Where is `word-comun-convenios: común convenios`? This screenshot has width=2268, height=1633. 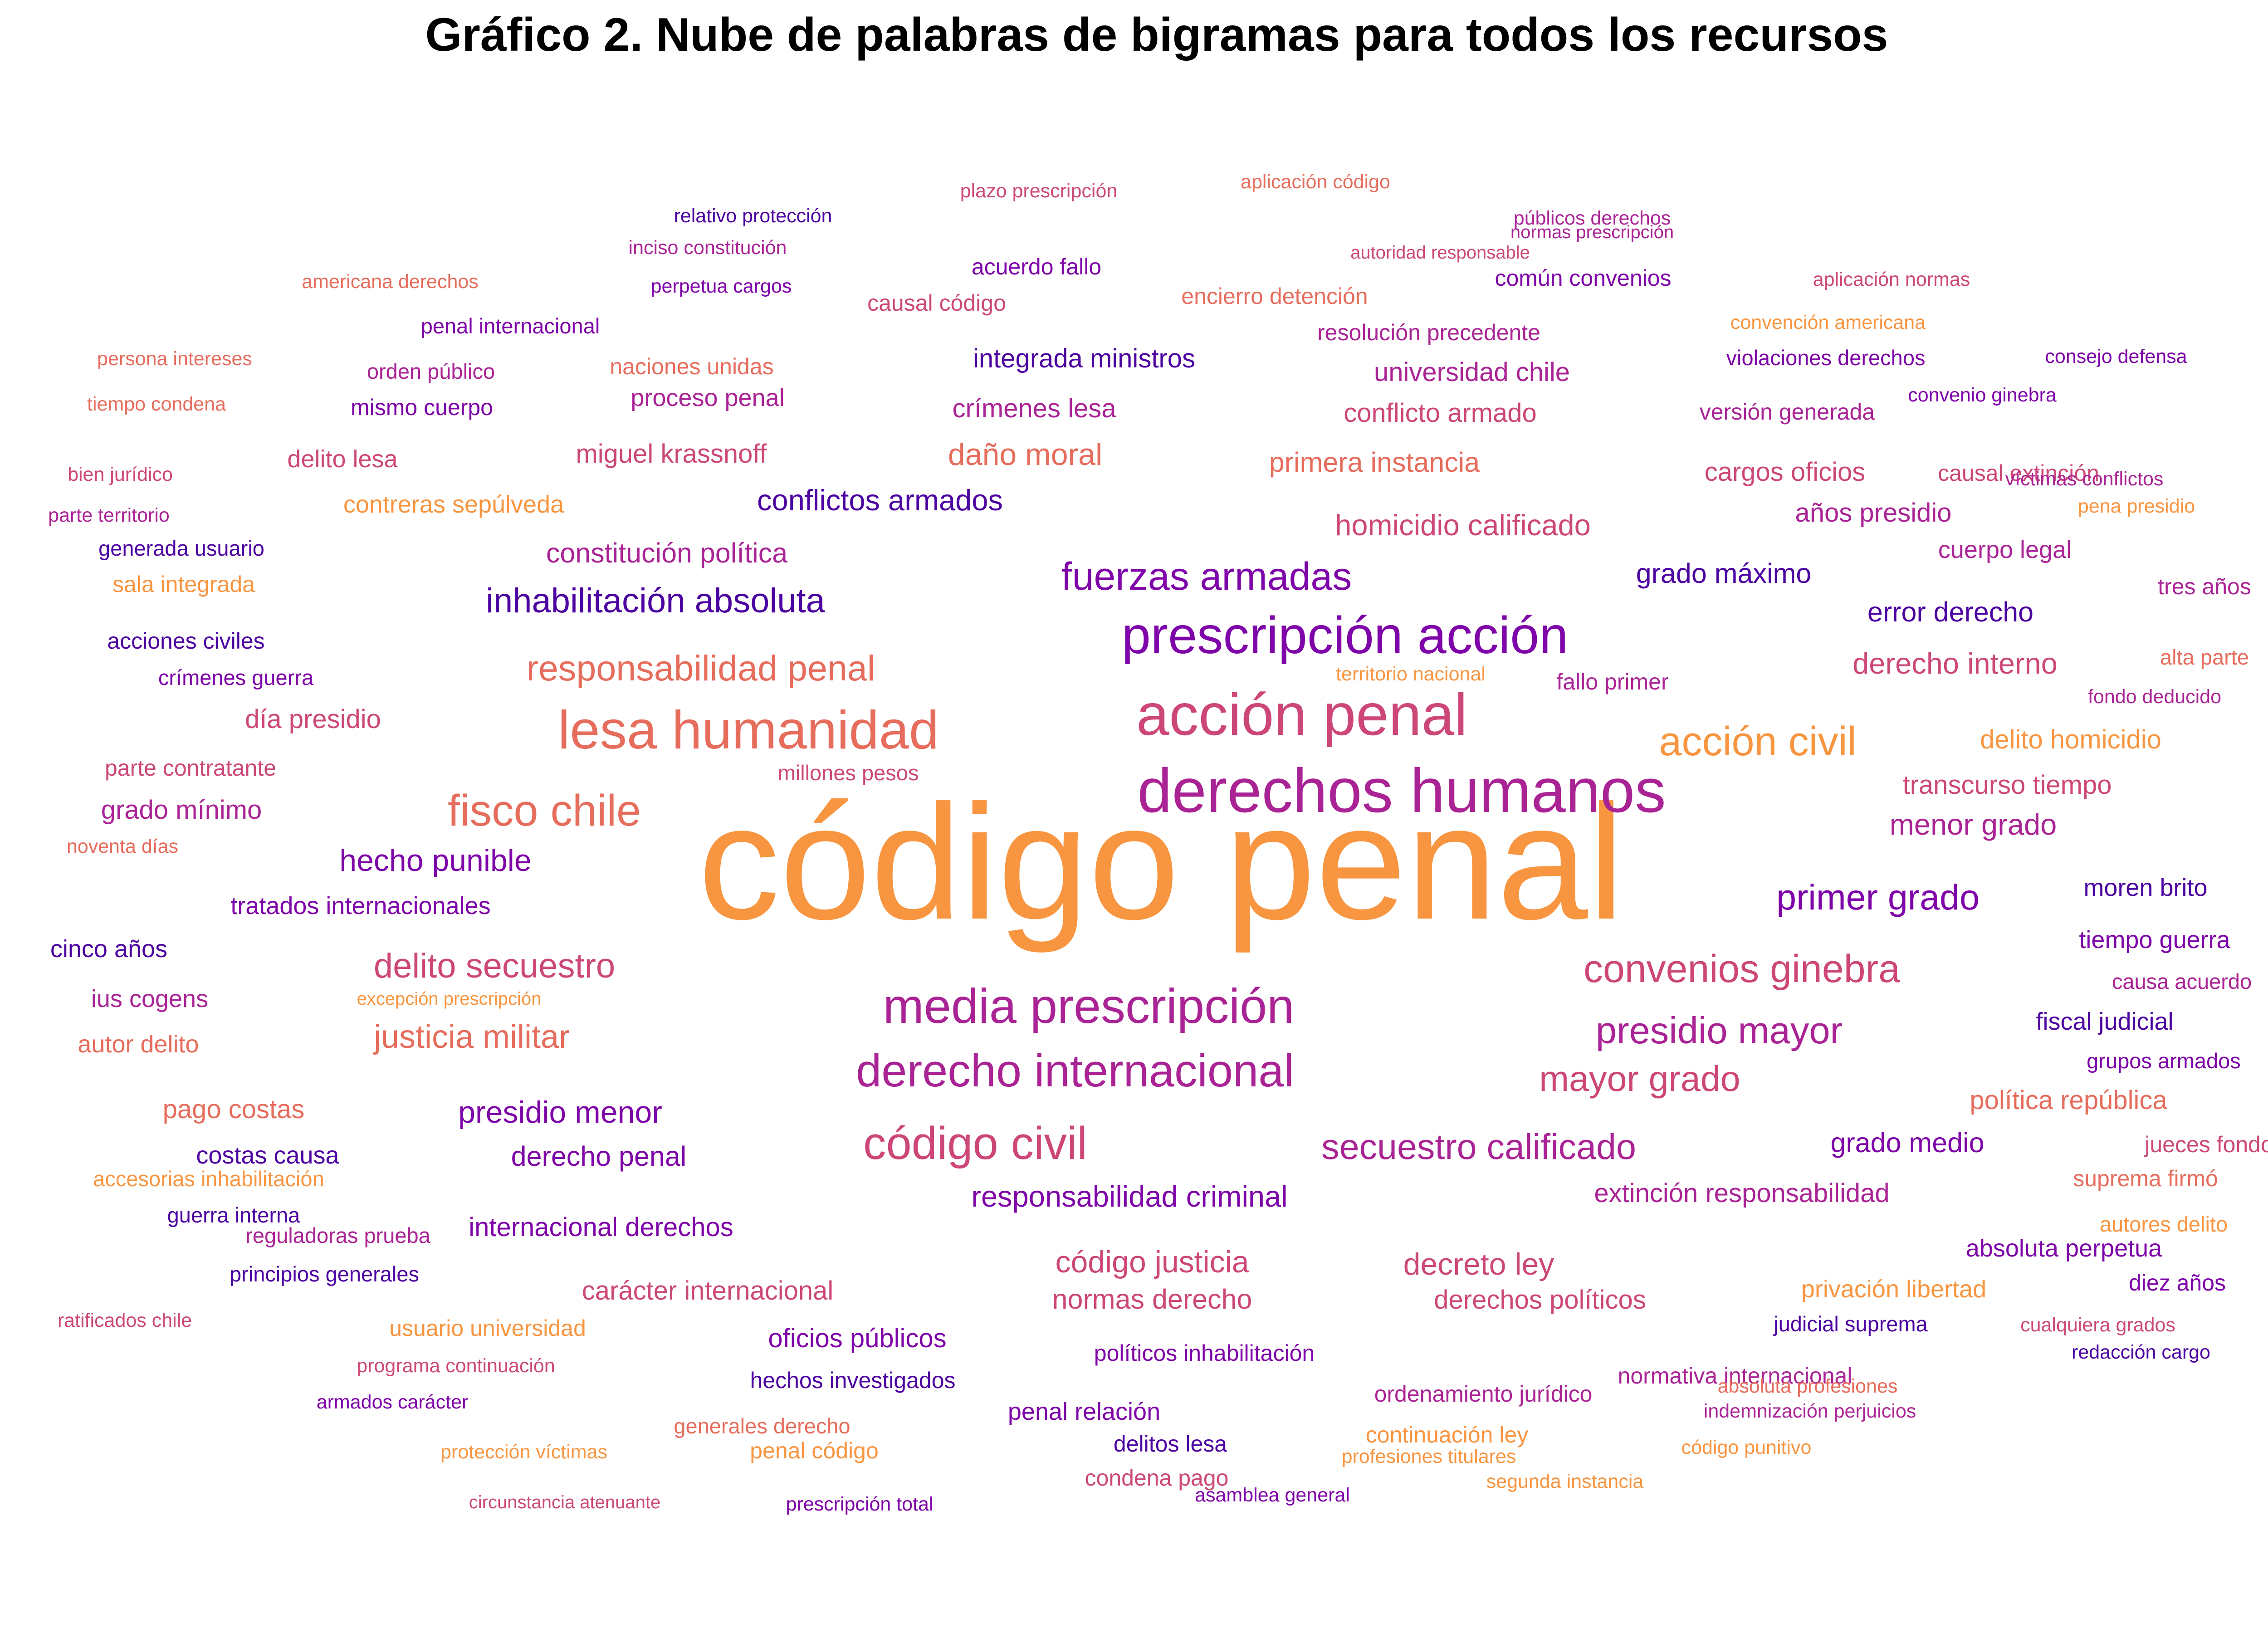
word-comun-convenios: común convenios is located at coordinates (1583, 278).